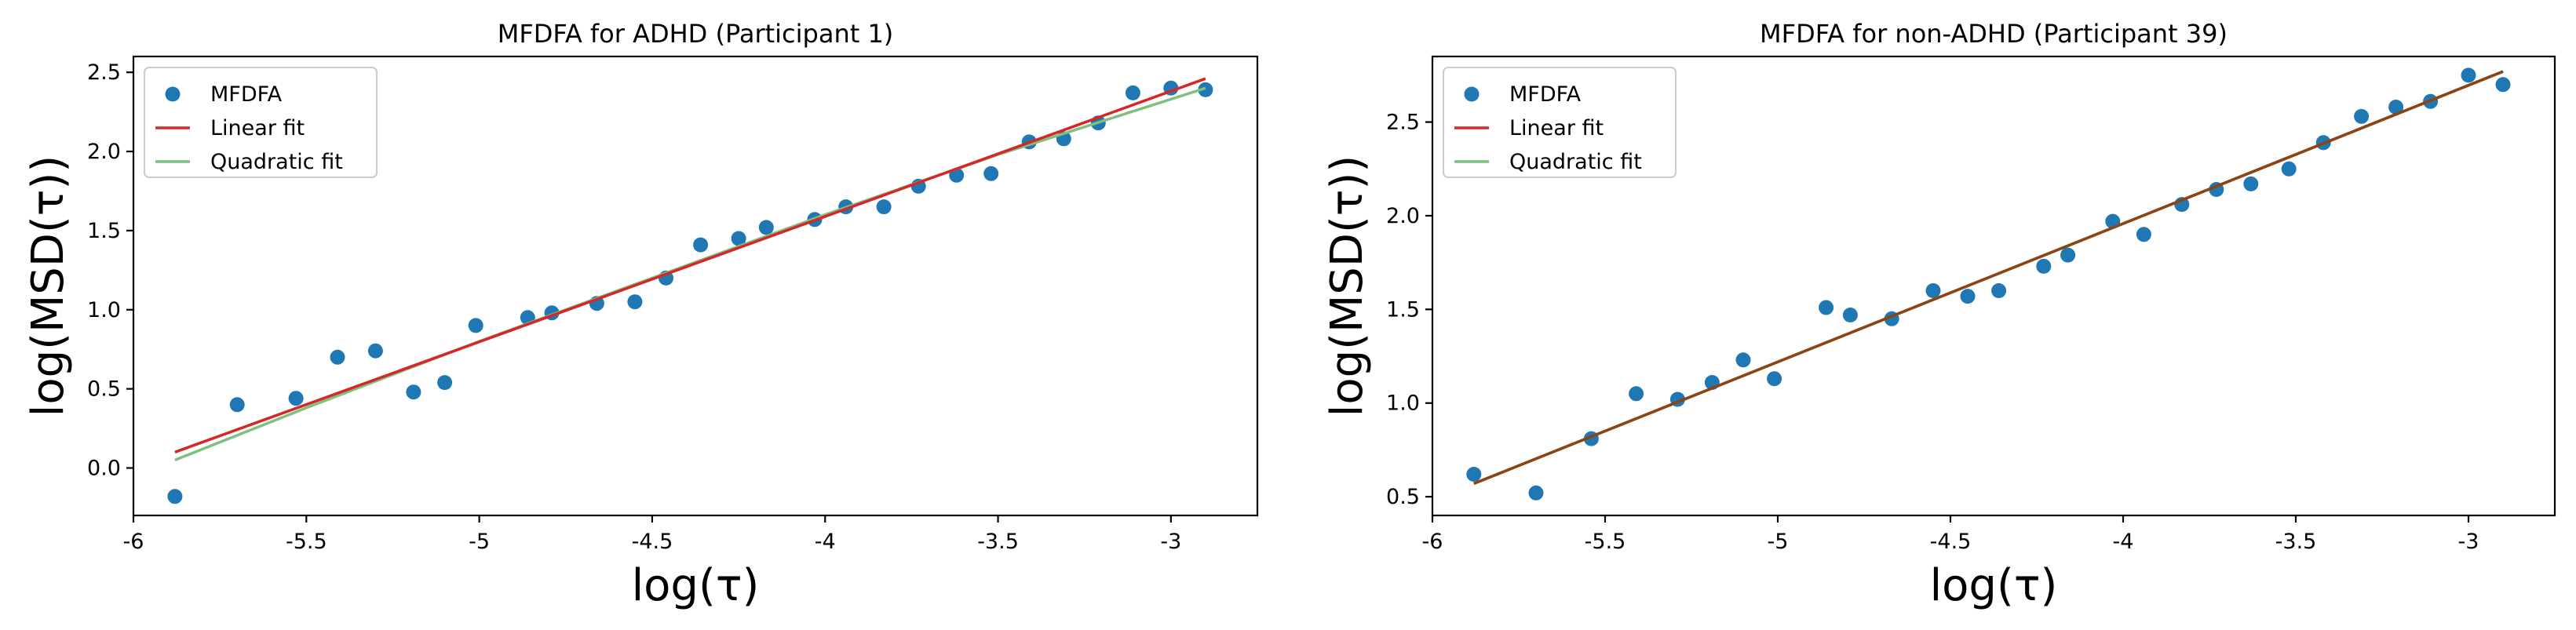 Image resolution: width=2576 pixels, height=630 pixels. What do you see at coordinates (696, 34) in the screenshot?
I see `chart-title: MFDFA for ADHD (Participant 1)` at bounding box center [696, 34].